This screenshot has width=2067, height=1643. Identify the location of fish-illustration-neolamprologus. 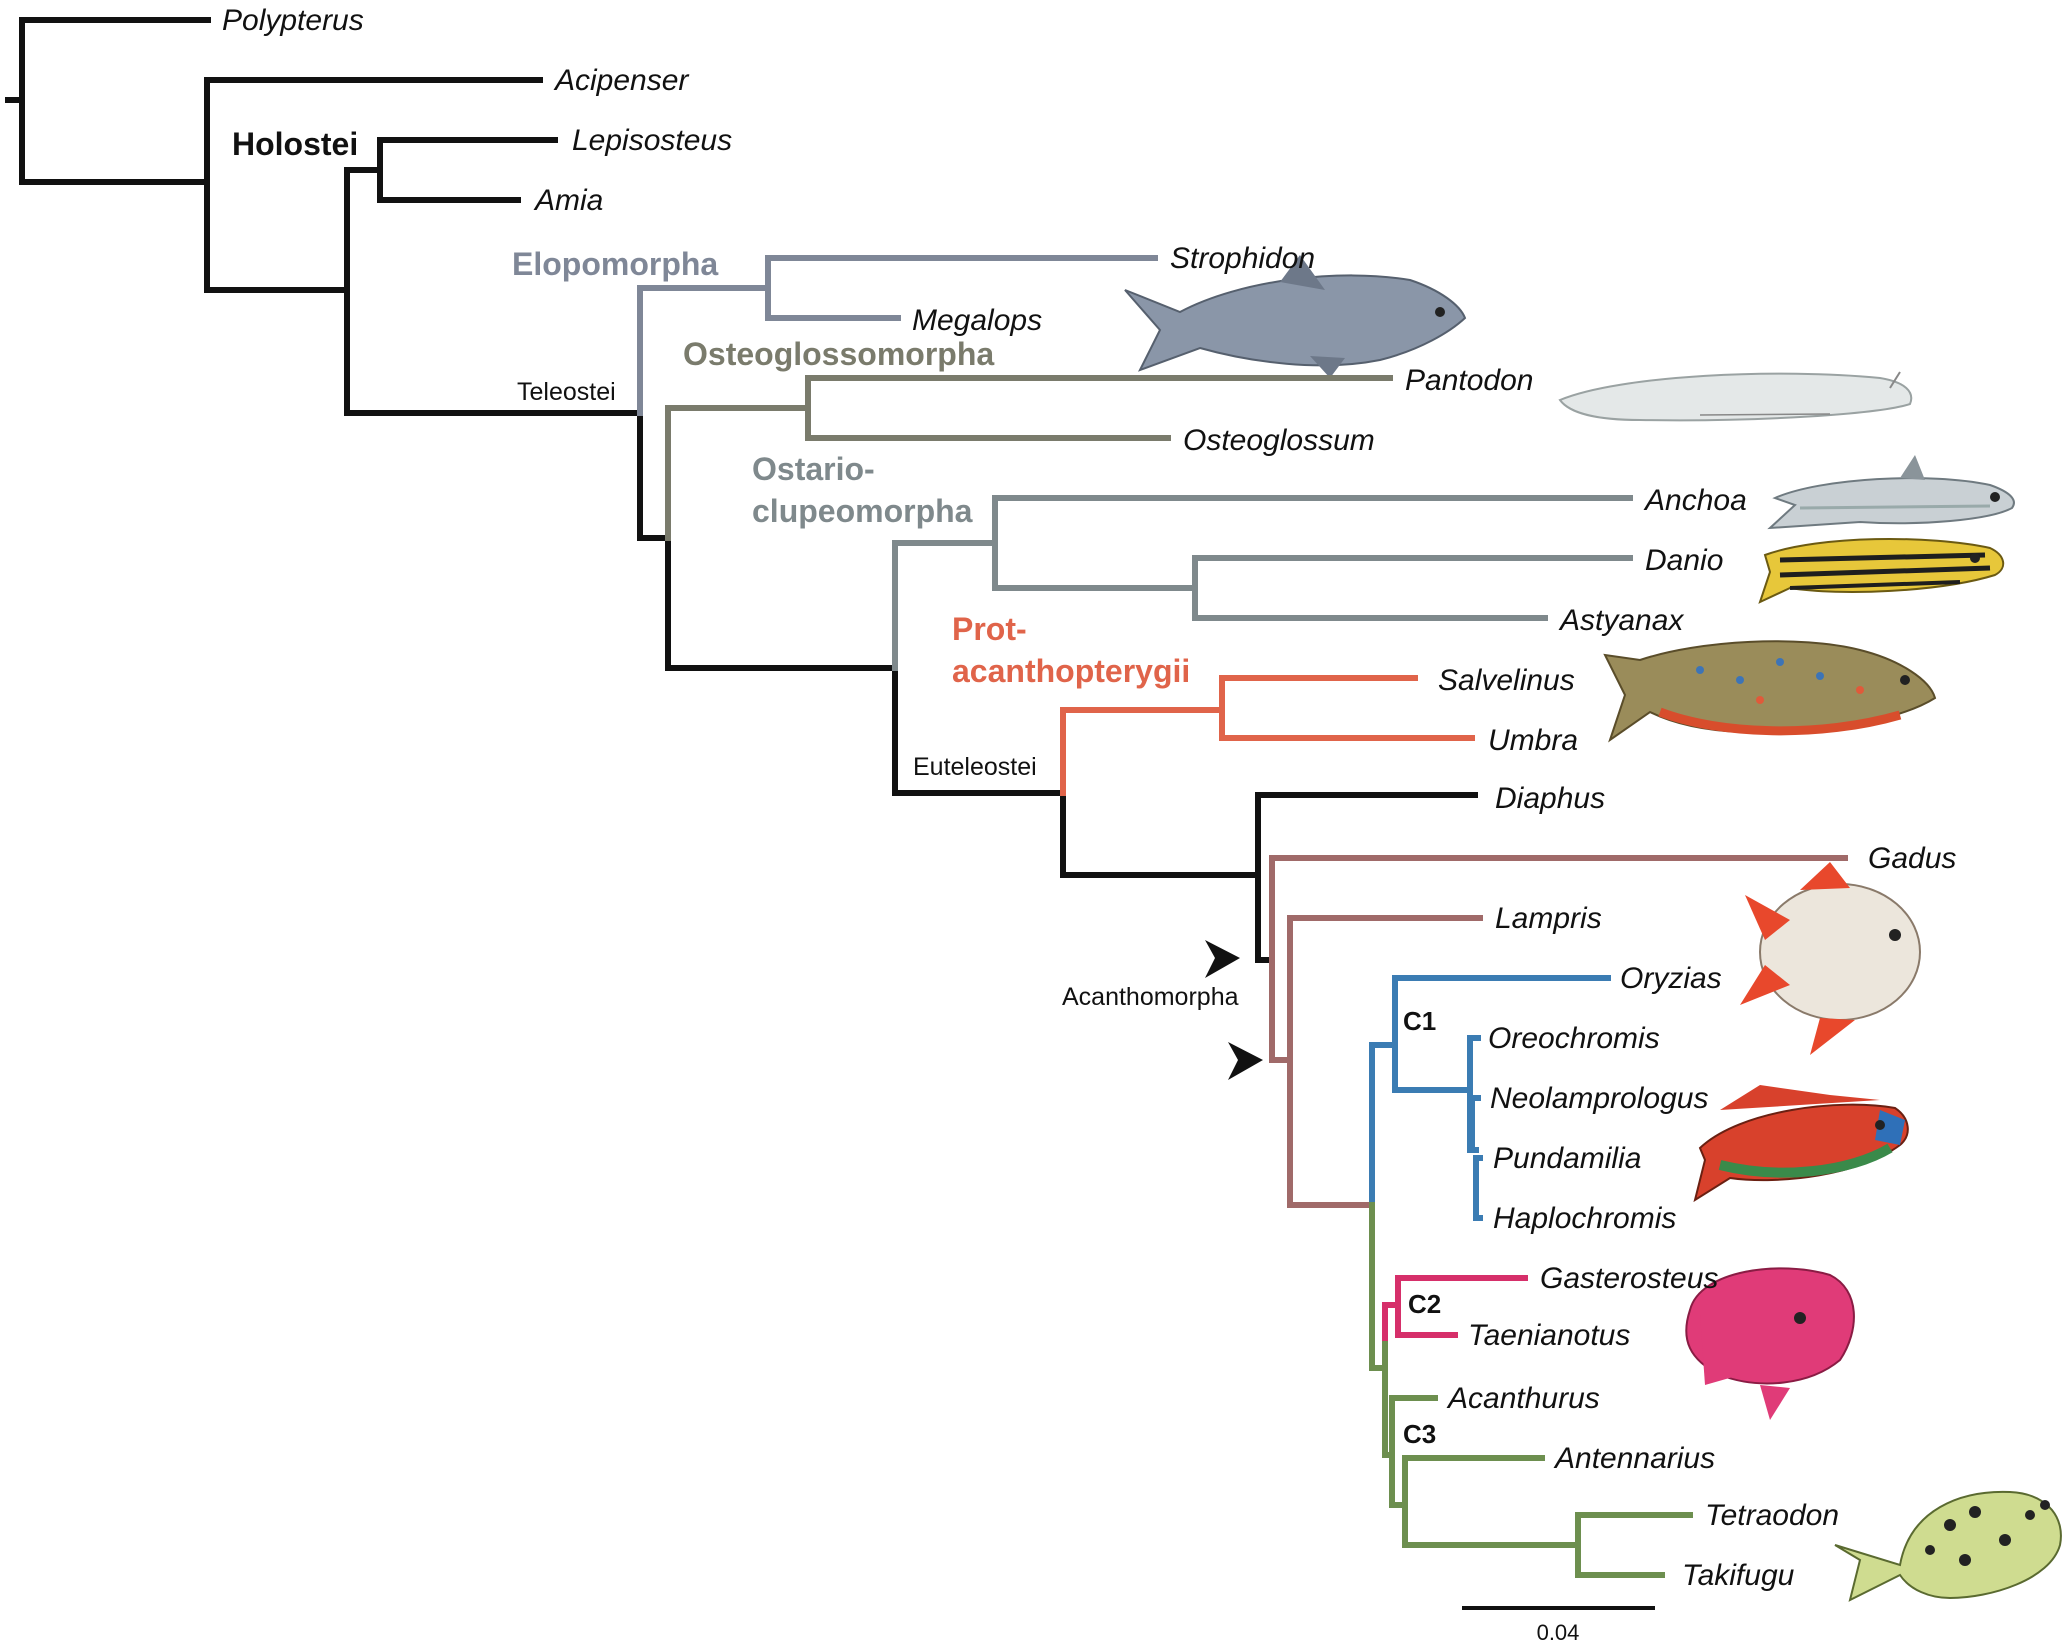
(1801, 1144).